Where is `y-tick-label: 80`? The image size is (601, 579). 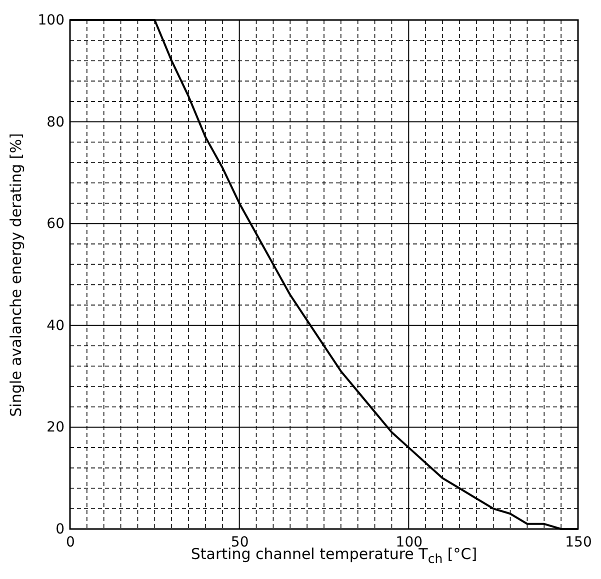 y-tick-label: 80 is located at coordinates (55, 122).